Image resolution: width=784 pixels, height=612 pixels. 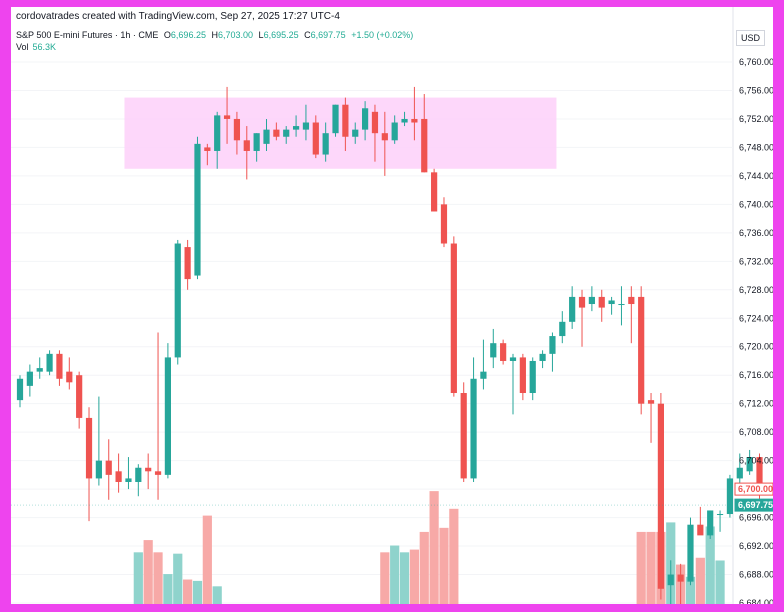 I want to click on currency-button: USD, so click(x=750, y=38).